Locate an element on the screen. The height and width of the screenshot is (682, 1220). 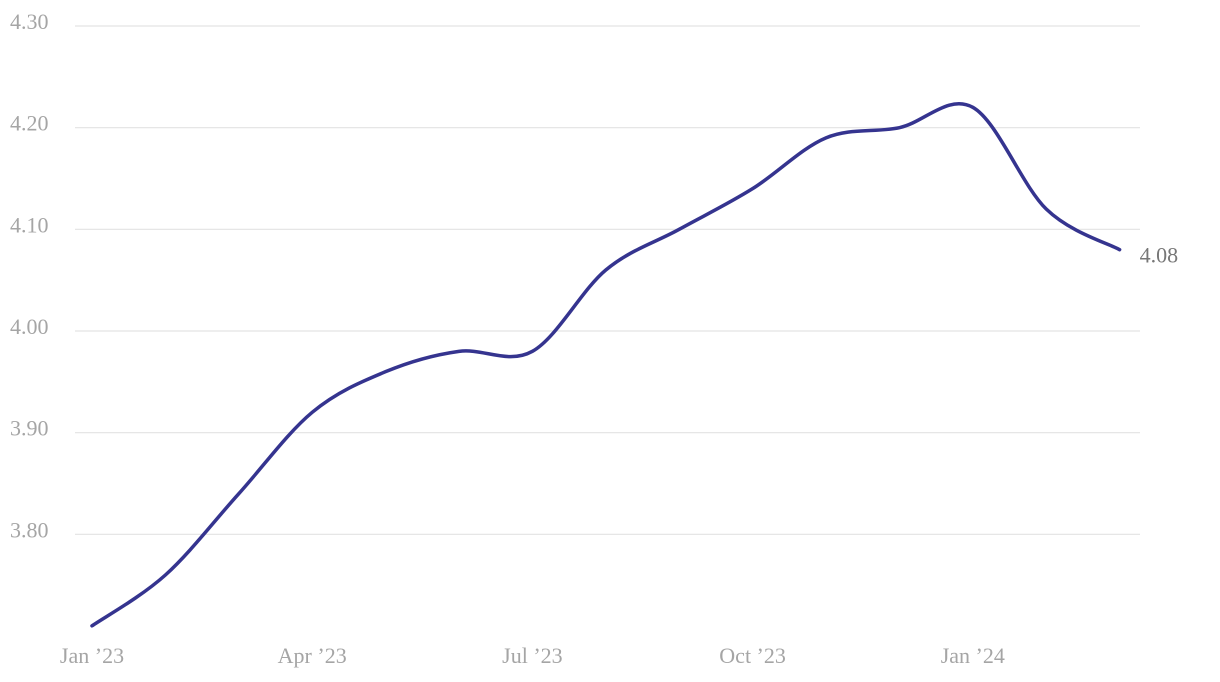
y-tick-label: 4.20 is located at coordinates (29, 123).